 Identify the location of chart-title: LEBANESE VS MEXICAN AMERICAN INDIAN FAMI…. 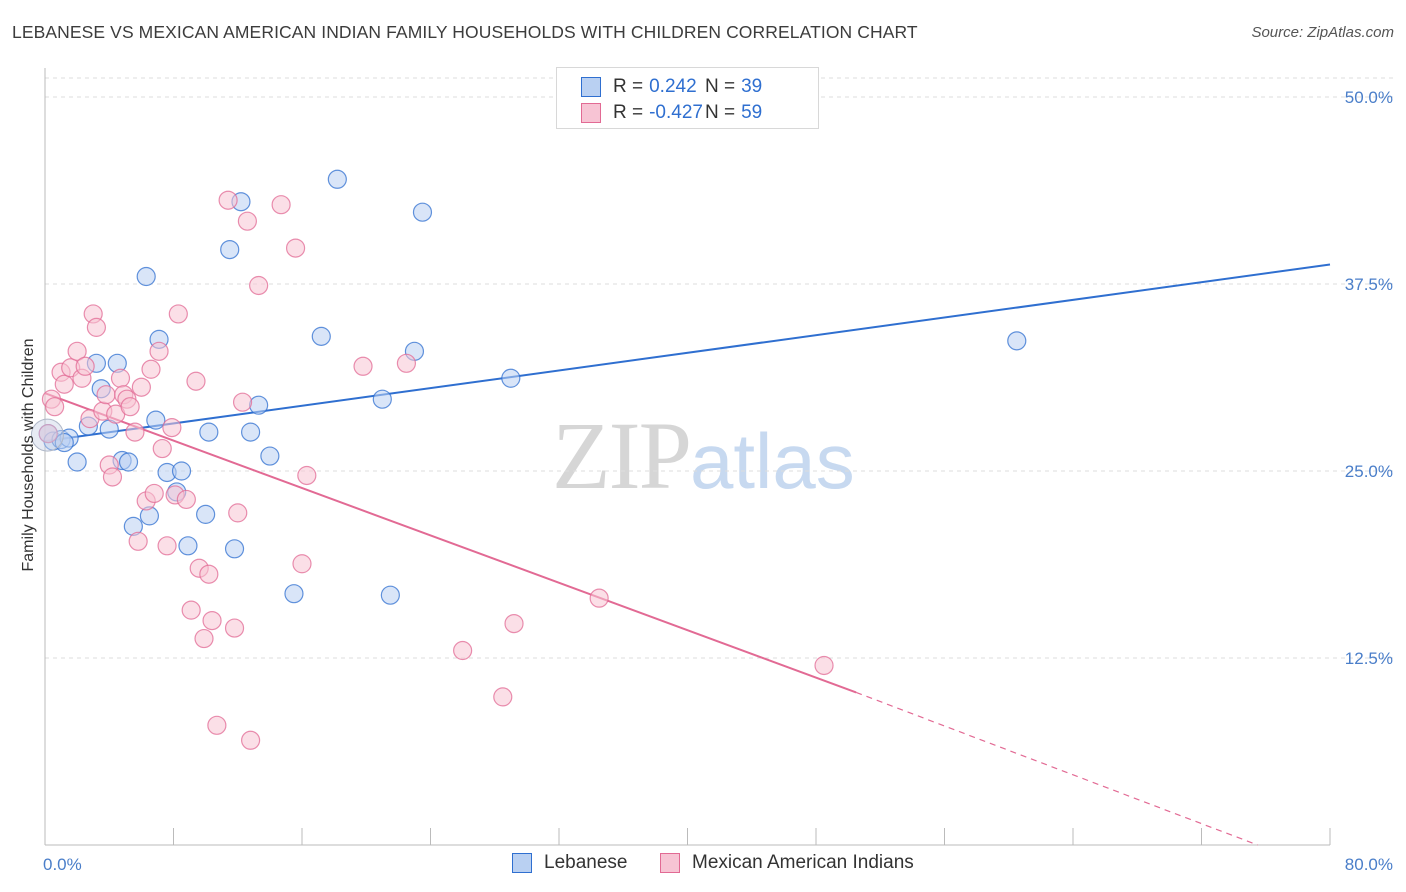
(465, 32).